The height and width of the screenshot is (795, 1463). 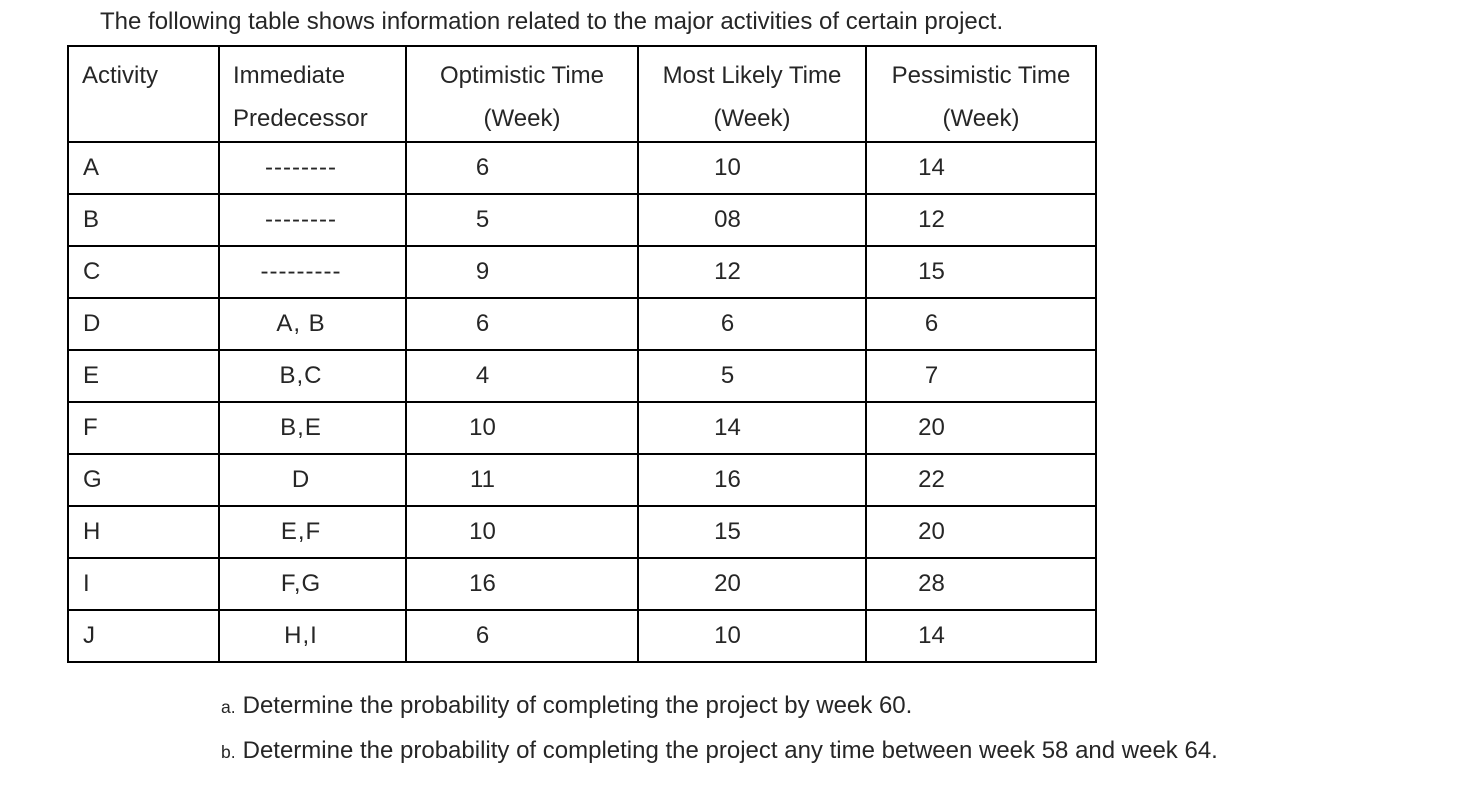 What do you see at coordinates (522, 480) in the screenshot?
I see `optimistic-time-cell: 11` at bounding box center [522, 480].